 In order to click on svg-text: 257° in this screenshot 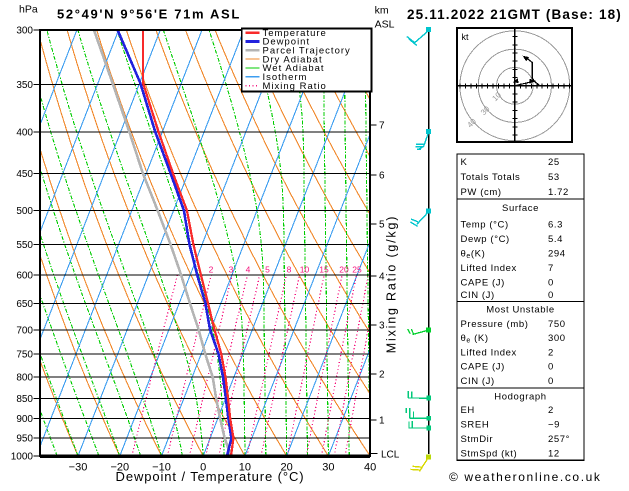, I will do `click(559, 439)`.